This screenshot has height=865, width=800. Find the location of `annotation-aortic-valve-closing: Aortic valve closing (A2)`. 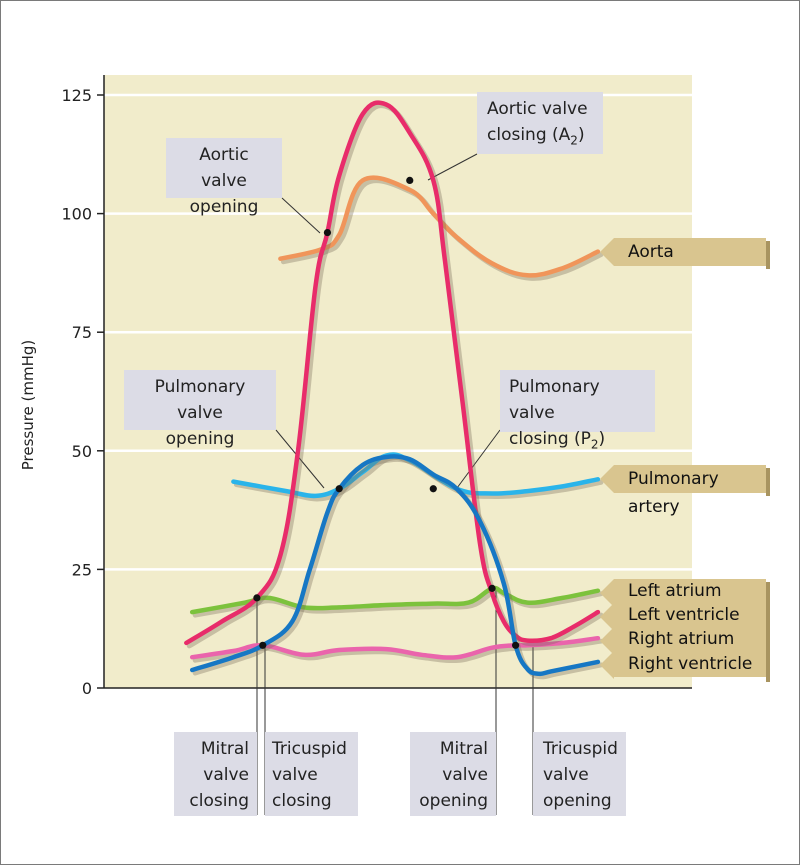

annotation-aortic-valve-closing: Aortic valve closing (A2) is located at coordinates (540, 123).